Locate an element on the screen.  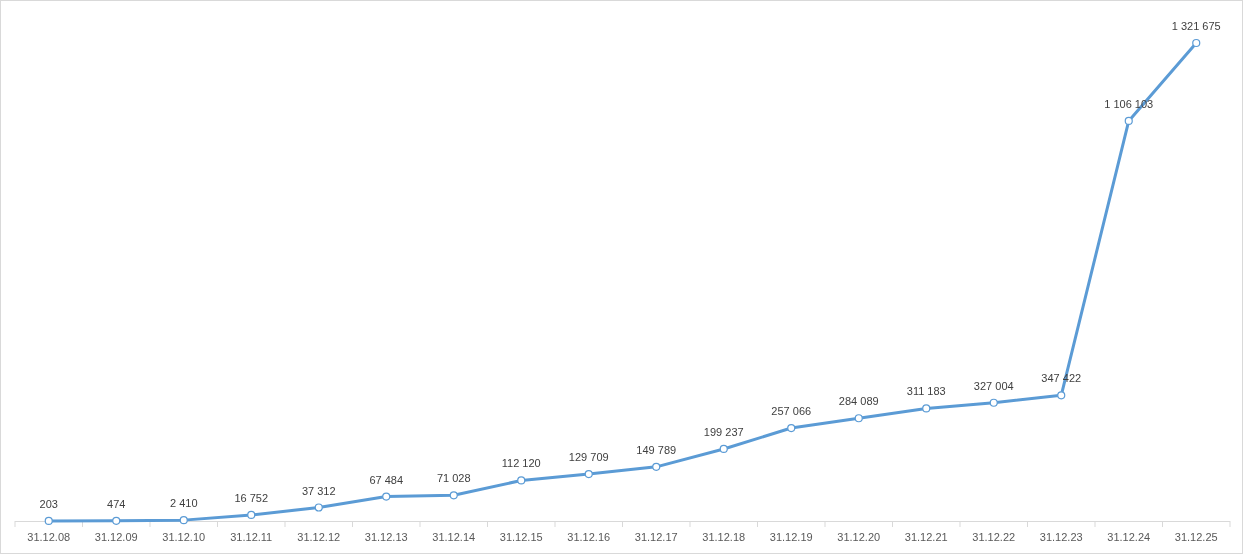
data-label: 284 089 is located at coordinates (858, 401).